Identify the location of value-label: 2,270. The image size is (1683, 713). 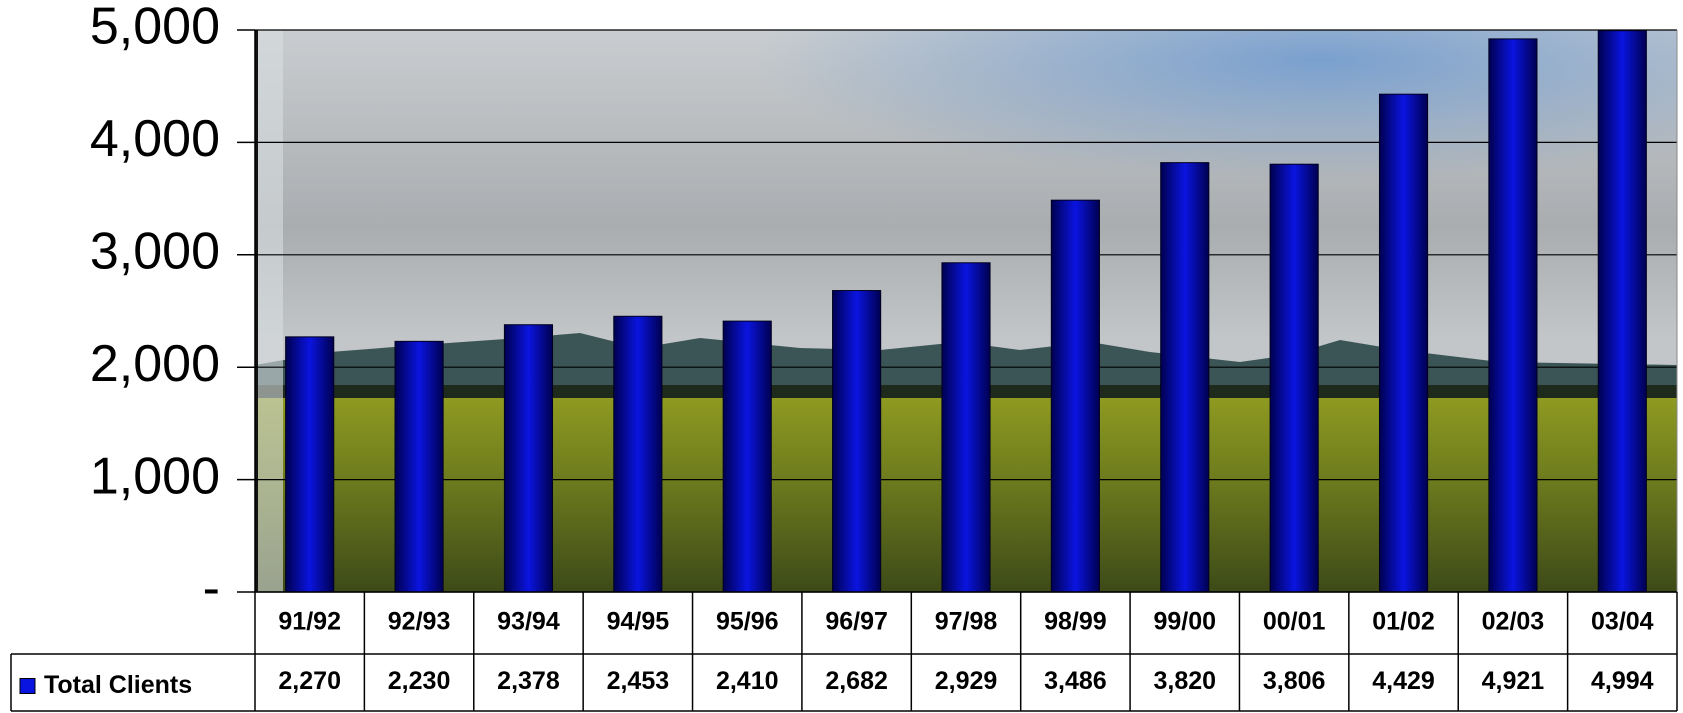
(309, 681).